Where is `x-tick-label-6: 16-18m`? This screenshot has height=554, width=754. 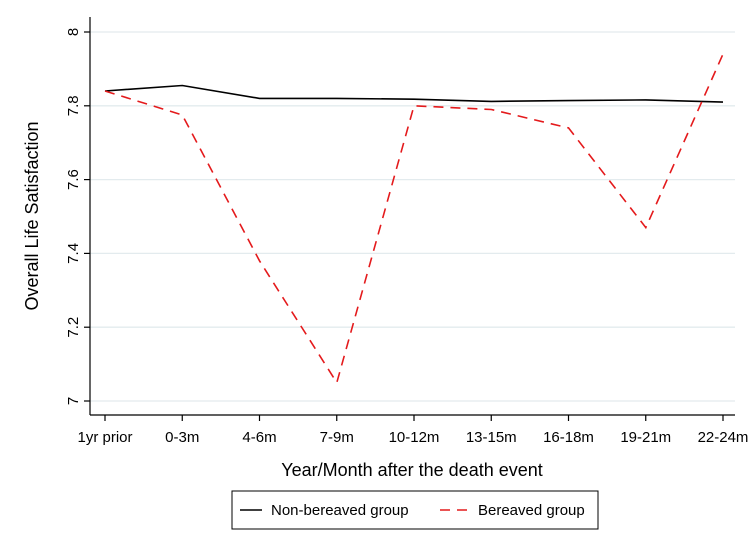 x-tick-label-6: 16-18m is located at coordinates (568, 437).